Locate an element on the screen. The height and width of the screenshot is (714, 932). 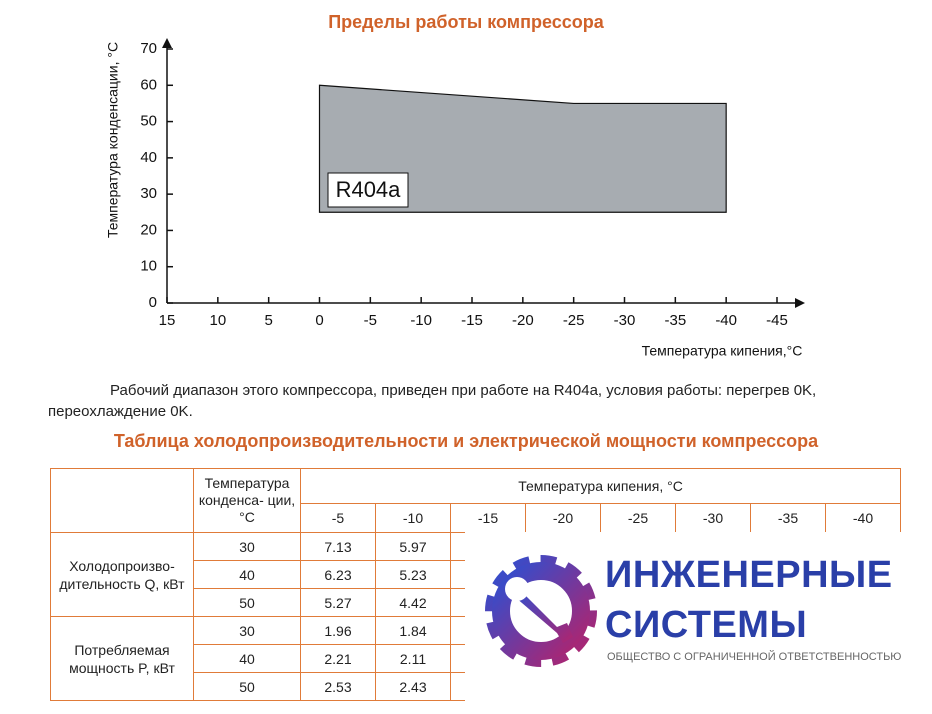
operating-envelope is located at coordinates (522, 148).